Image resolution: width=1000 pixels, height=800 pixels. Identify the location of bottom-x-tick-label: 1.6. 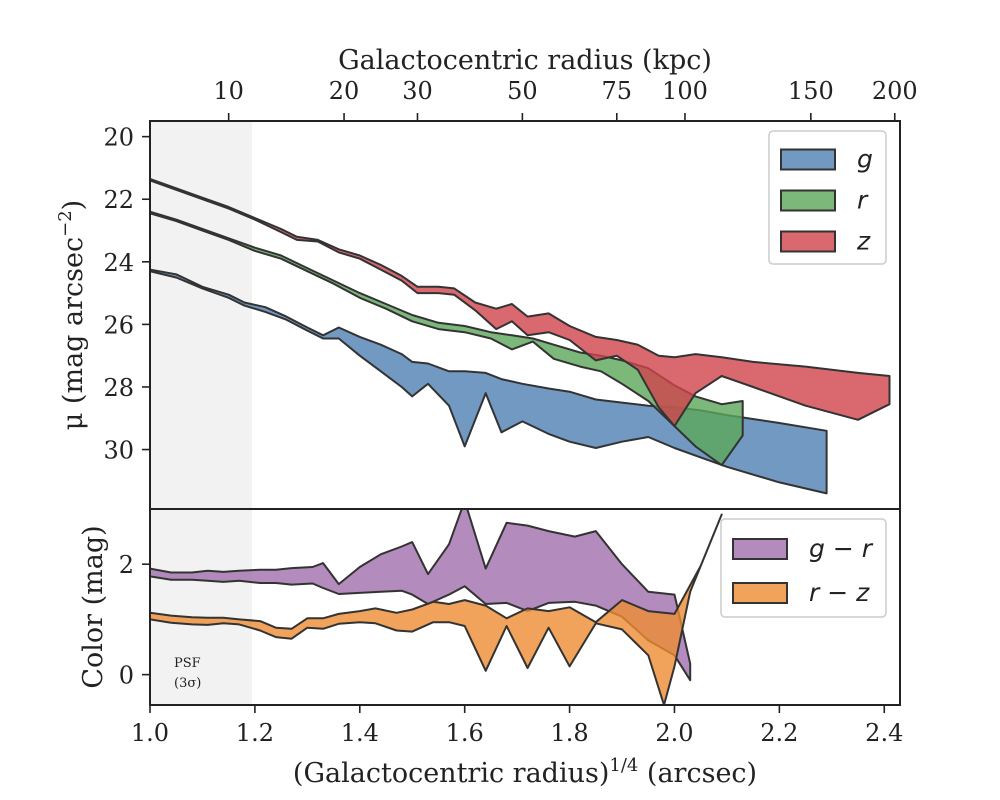
(465, 733).